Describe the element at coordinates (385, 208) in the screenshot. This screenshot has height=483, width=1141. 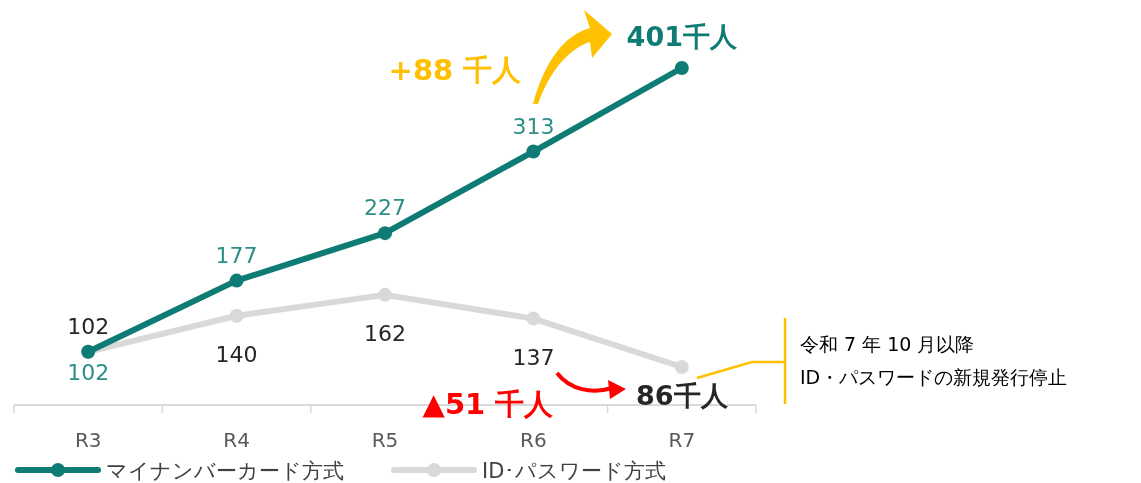
I see `data-label: 227` at that location.